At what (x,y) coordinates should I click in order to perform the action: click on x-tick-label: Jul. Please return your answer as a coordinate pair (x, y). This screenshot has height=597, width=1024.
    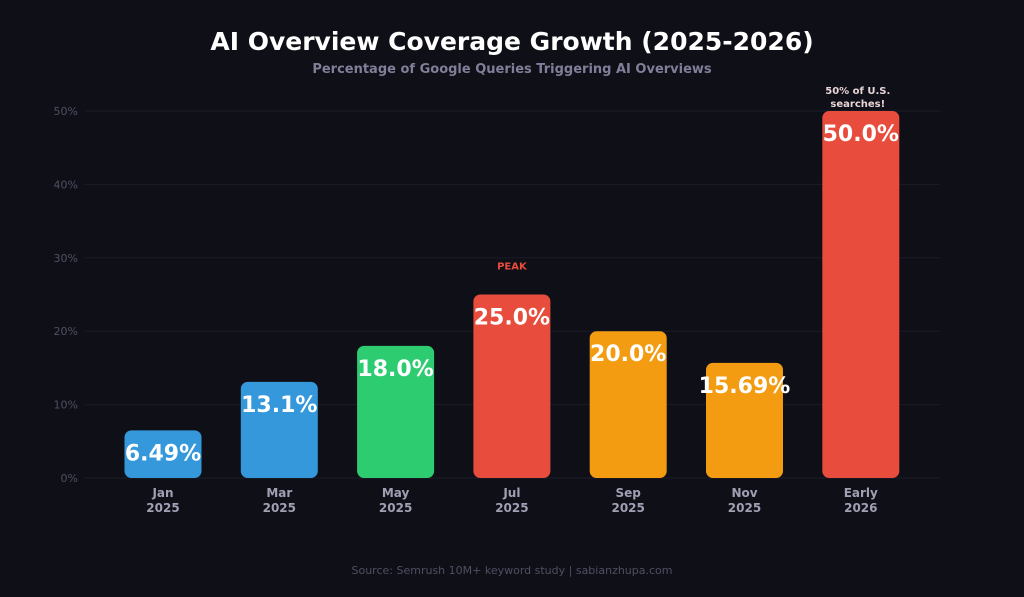
    Looking at the image, I should click on (511, 493).